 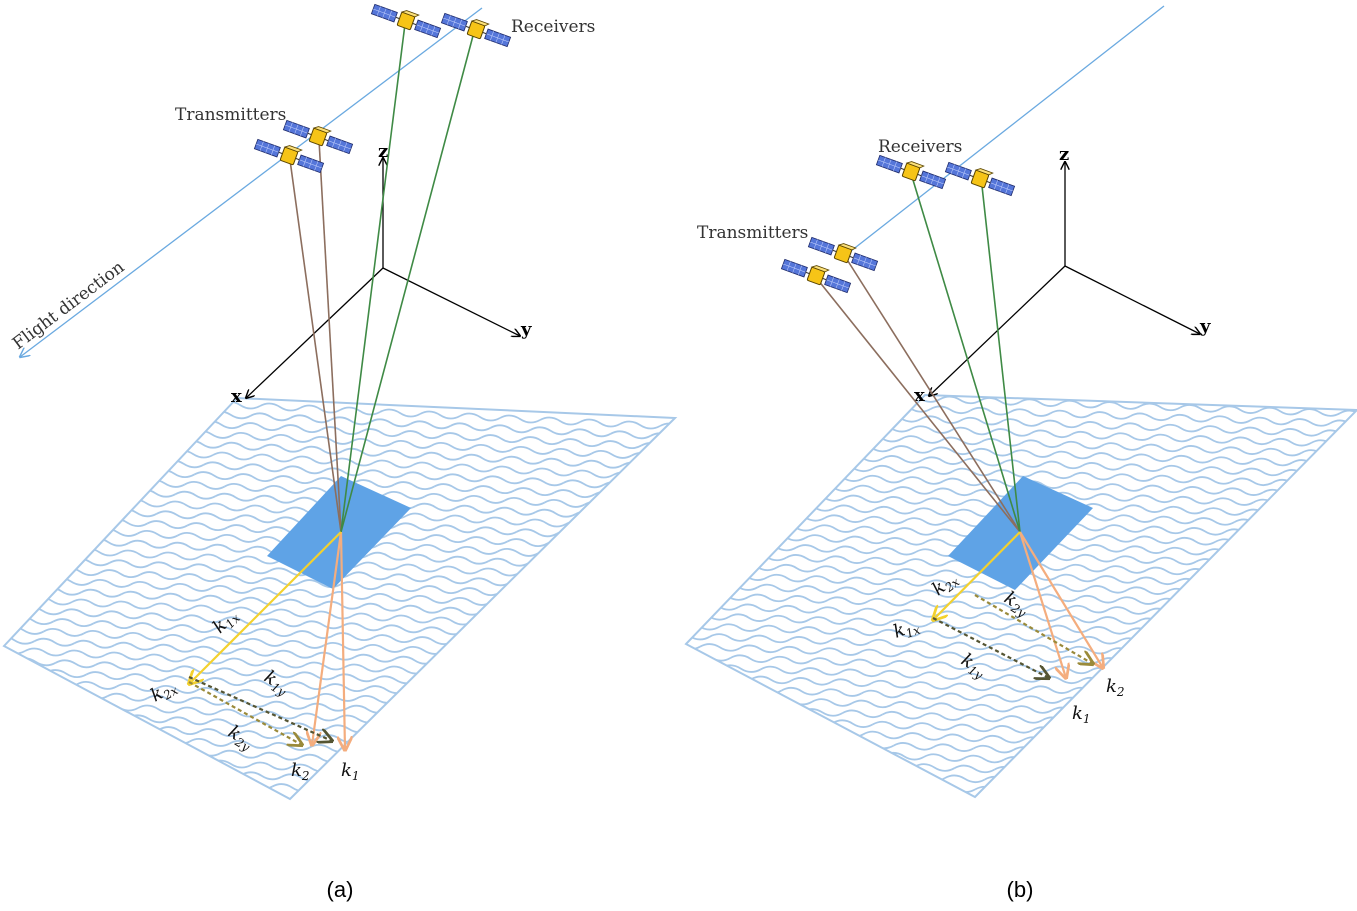 I want to click on k2y-arrow-a, so click(x=245, y=713).